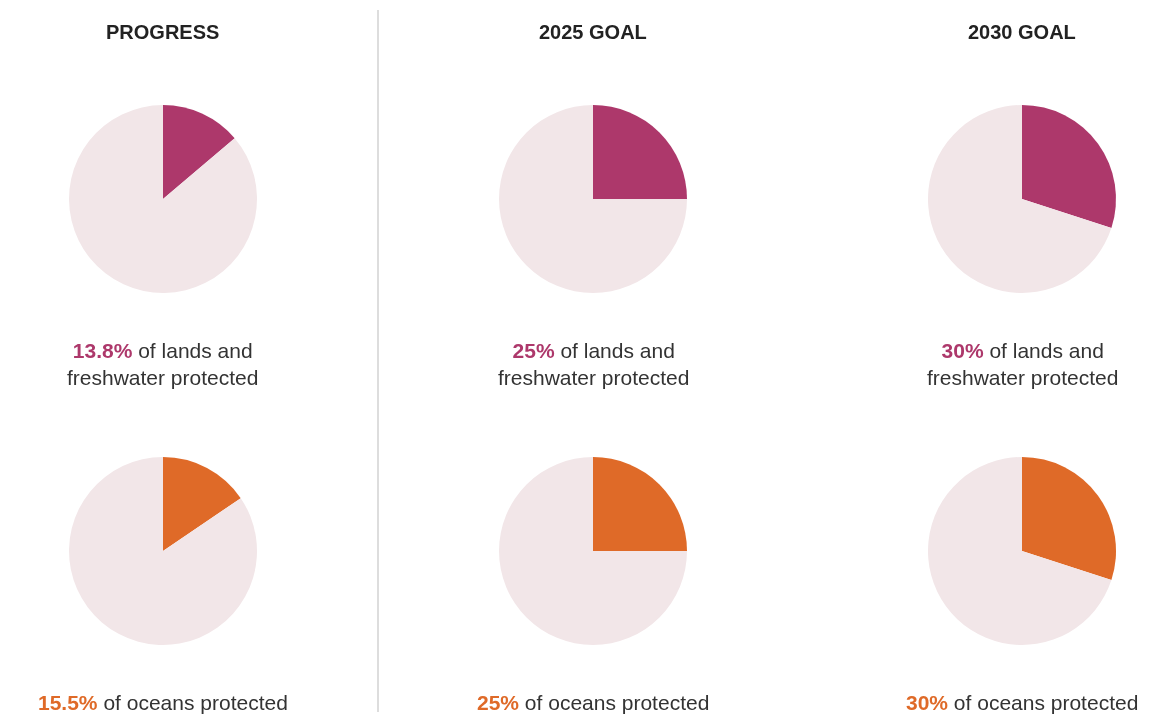  Describe the element at coordinates (163, 702) in the screenshot. I see `text: 15.5% of oceans protected` at that location.